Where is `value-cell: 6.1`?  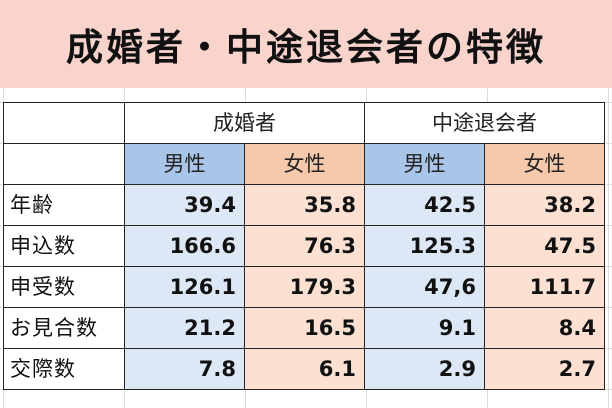 value-cell: 6.1 is located at coordinates (304, 369).